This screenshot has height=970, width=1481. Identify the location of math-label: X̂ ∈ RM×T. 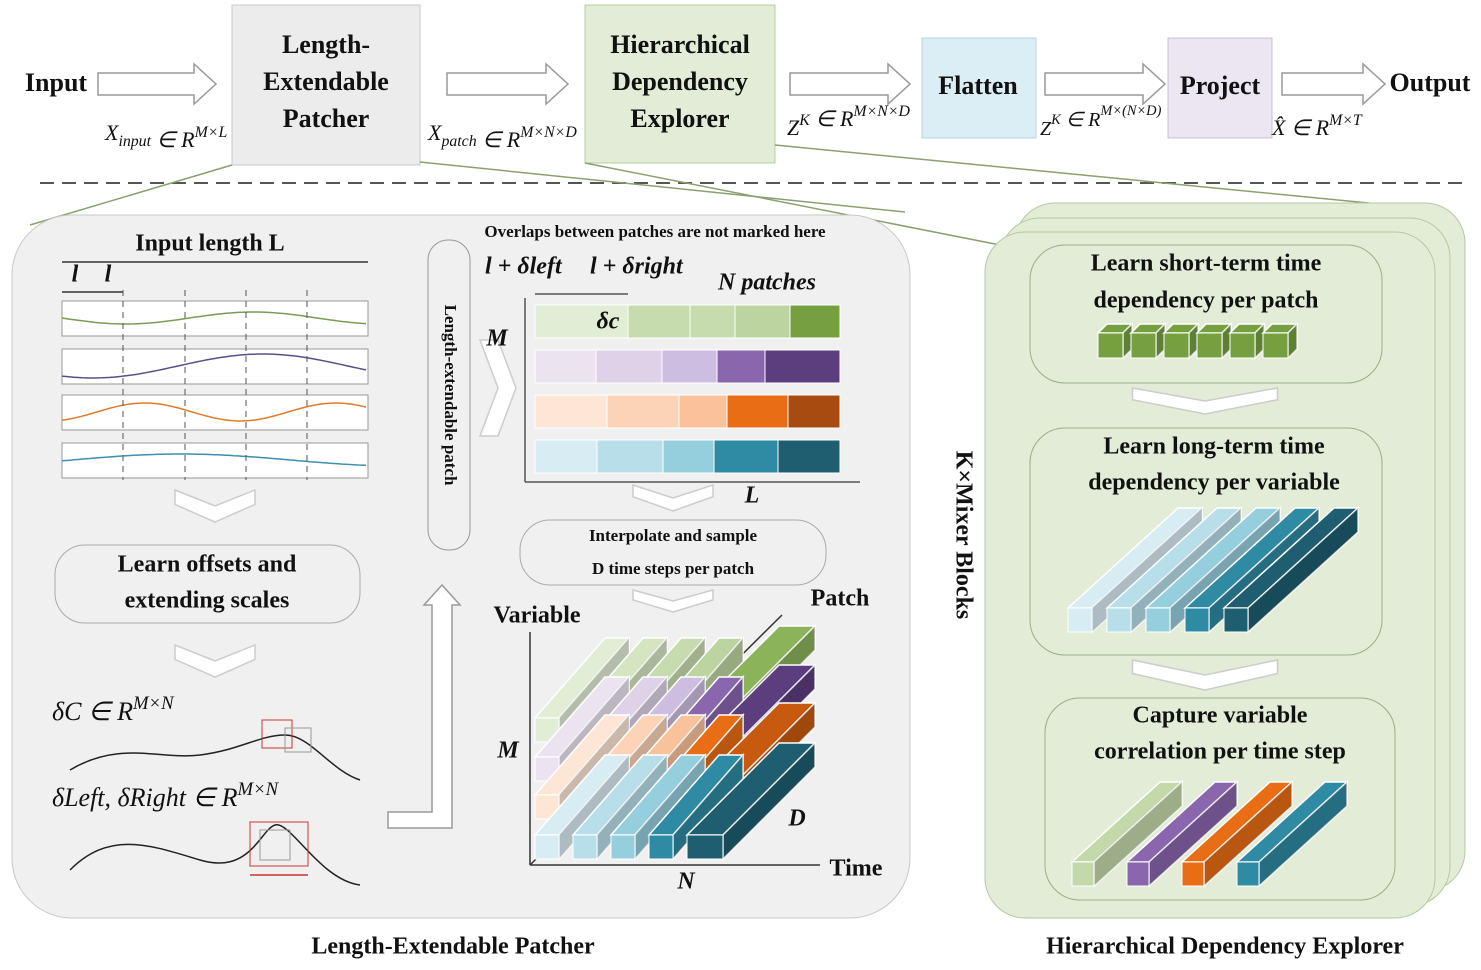
(1317, 126).